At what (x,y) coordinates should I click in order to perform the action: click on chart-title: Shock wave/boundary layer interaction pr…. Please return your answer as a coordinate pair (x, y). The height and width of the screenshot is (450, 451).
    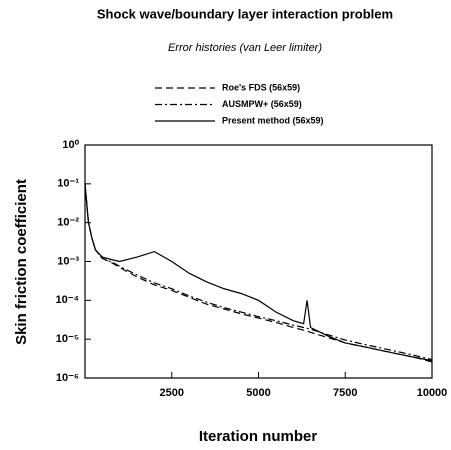
    Looking at the image, I should click on (245, 13).